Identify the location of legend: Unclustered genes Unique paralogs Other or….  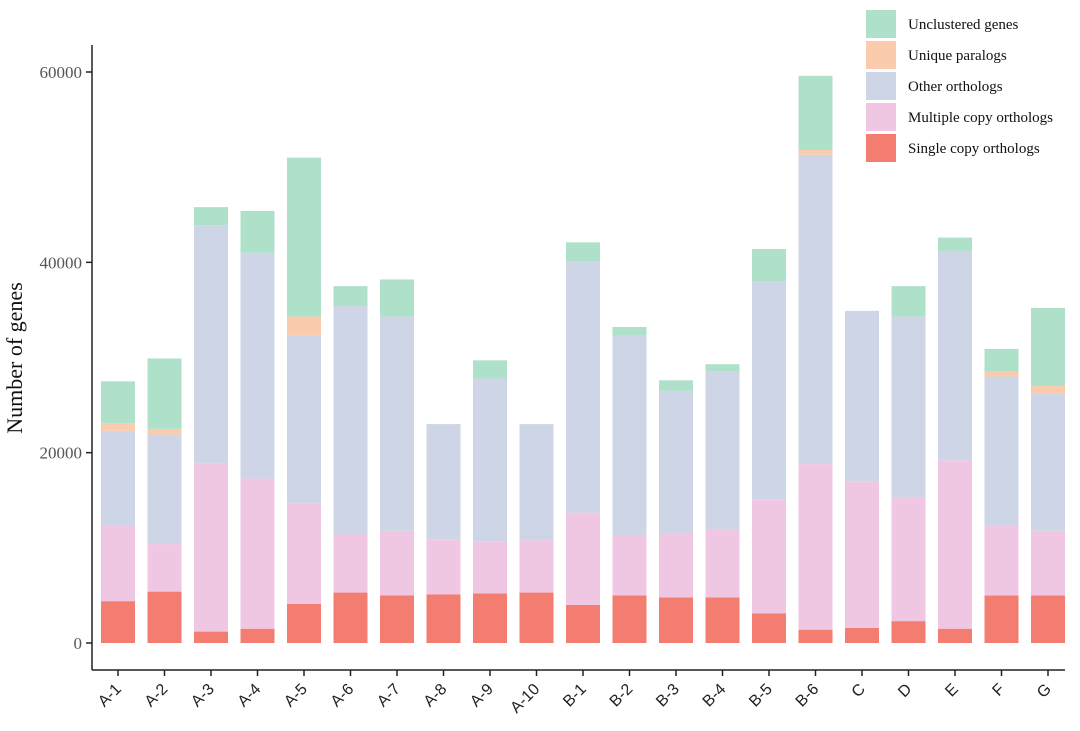
(959, 86).